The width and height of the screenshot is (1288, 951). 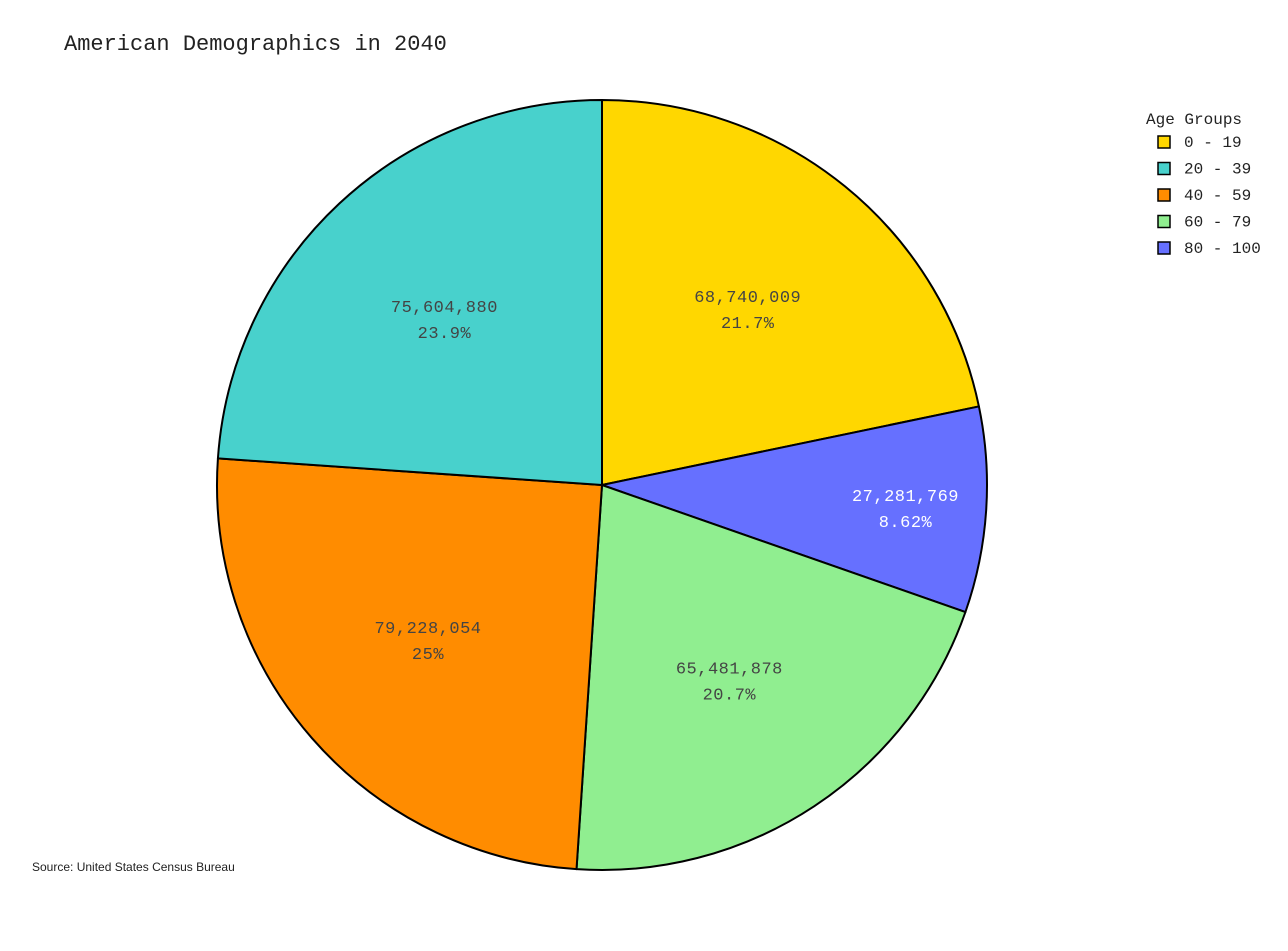 What do you see at coordinates (748, 324) in the screenshot?
I see `slice-percent-label: 21.7%` at bounding box center [748, 324].